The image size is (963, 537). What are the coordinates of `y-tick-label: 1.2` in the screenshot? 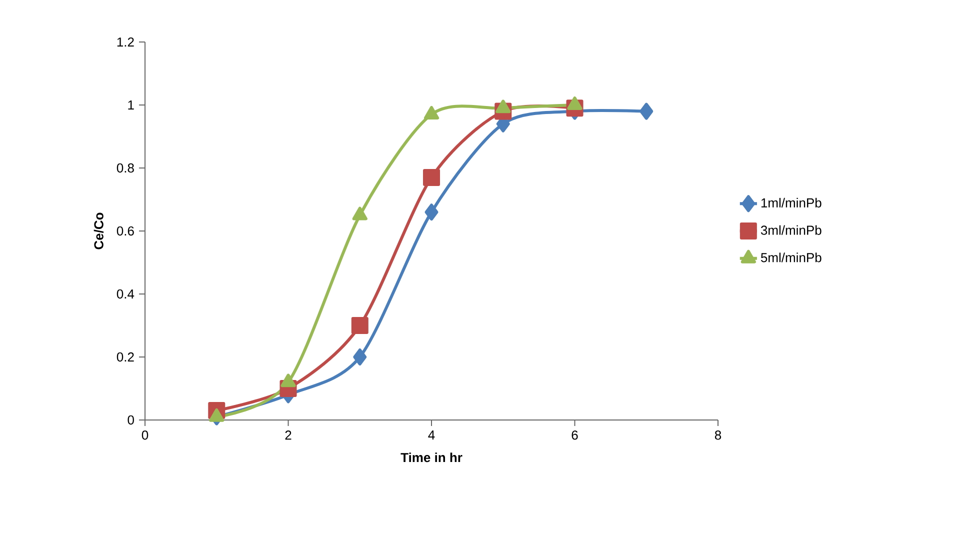 It's located at (125, 42).